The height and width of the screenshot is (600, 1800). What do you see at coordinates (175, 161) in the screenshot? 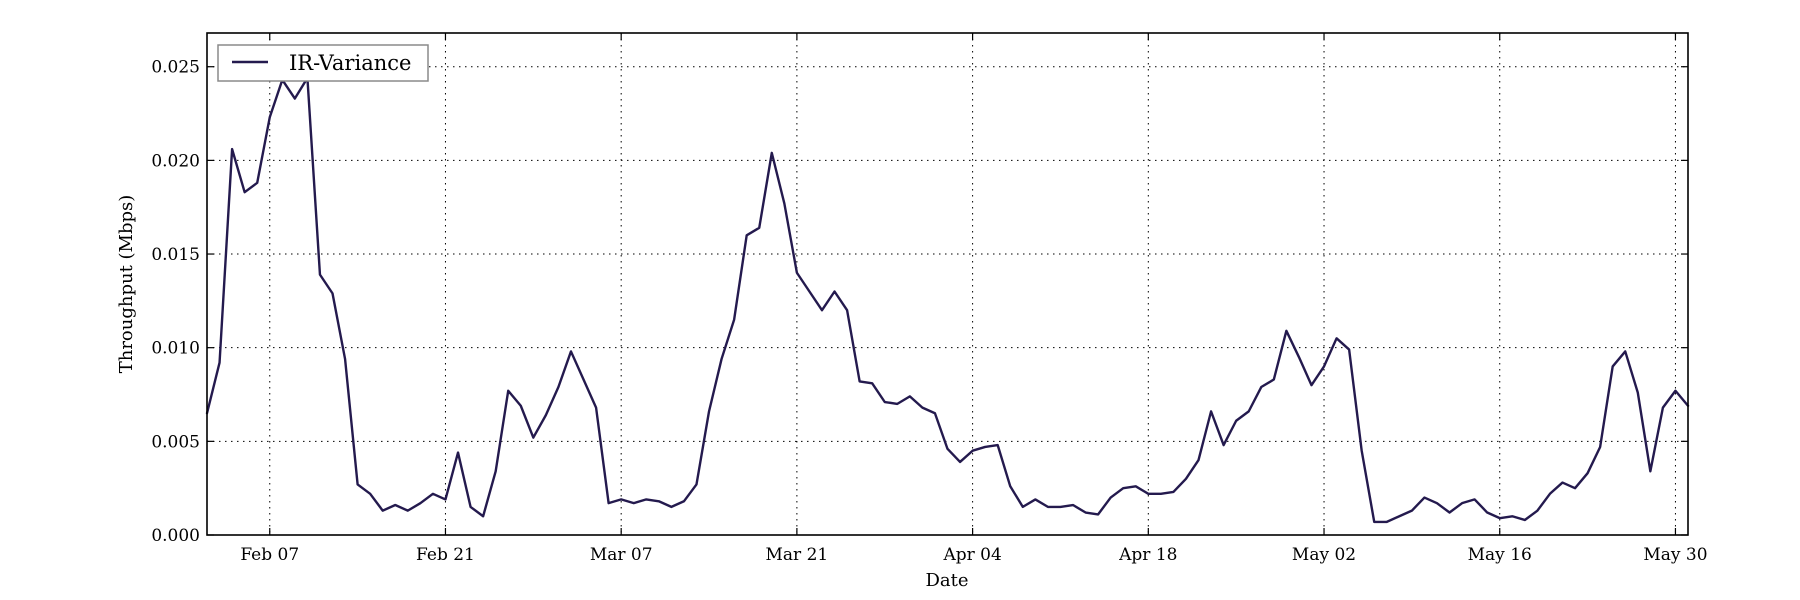
I see `y-tick-label: 0.020` at bounding box center [175, 161].